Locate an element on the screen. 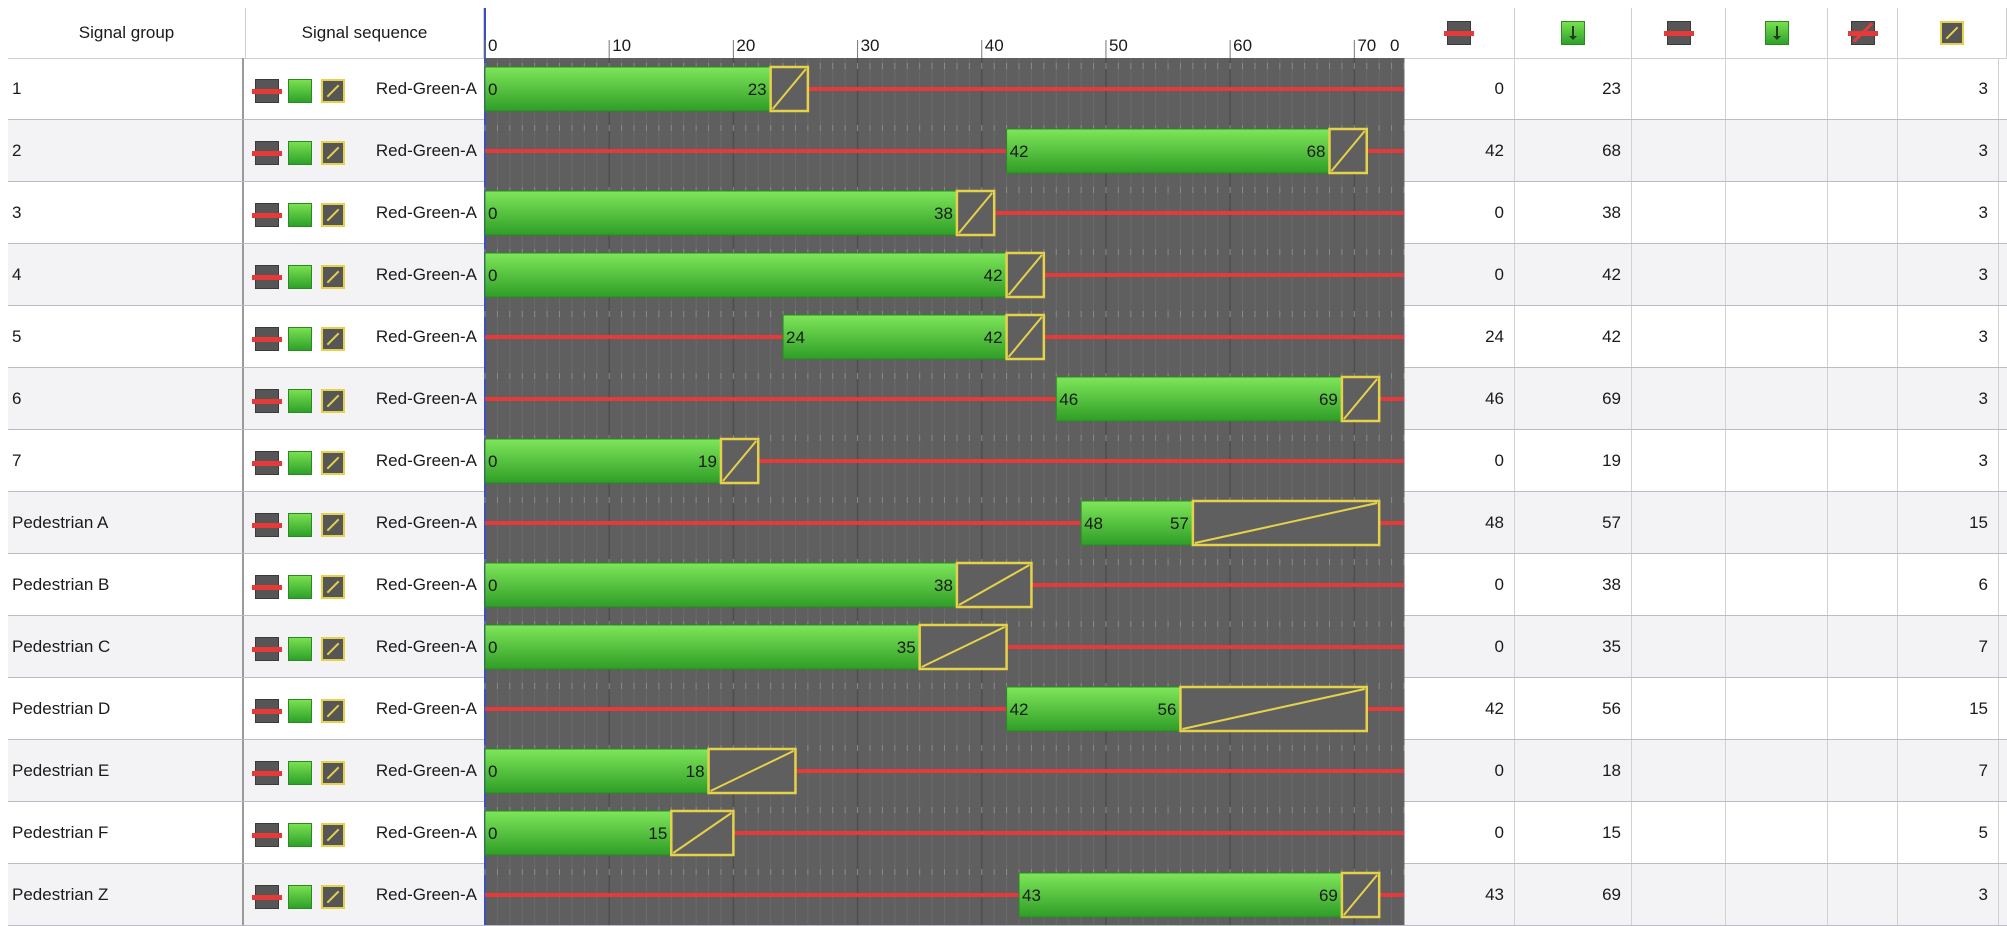 This screenshot has width=2007, height=926. signal-group-name: Pedestrian B is located at coordinates (126, 584).